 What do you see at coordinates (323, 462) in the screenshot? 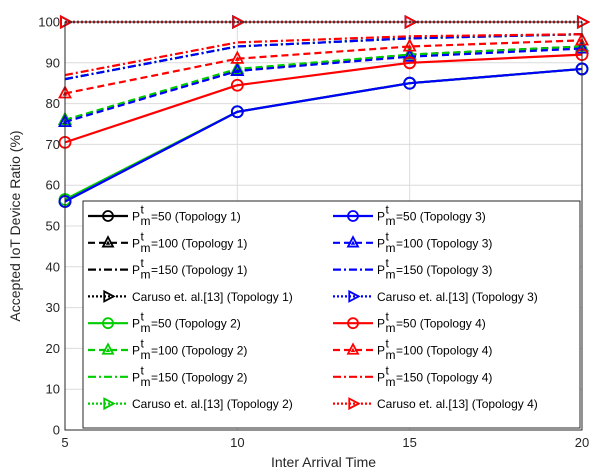
I see `x-axis-label: Inter Arrival Time` at bounding box center [323, 462].